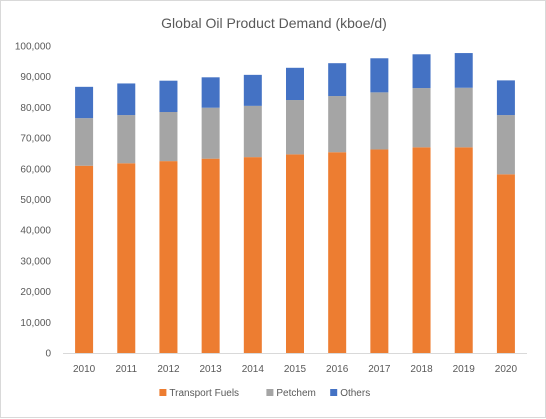 The width and height of the screenshot is (546, 419). I want to click on y-tick-label: 40,000, so click(35, 231).